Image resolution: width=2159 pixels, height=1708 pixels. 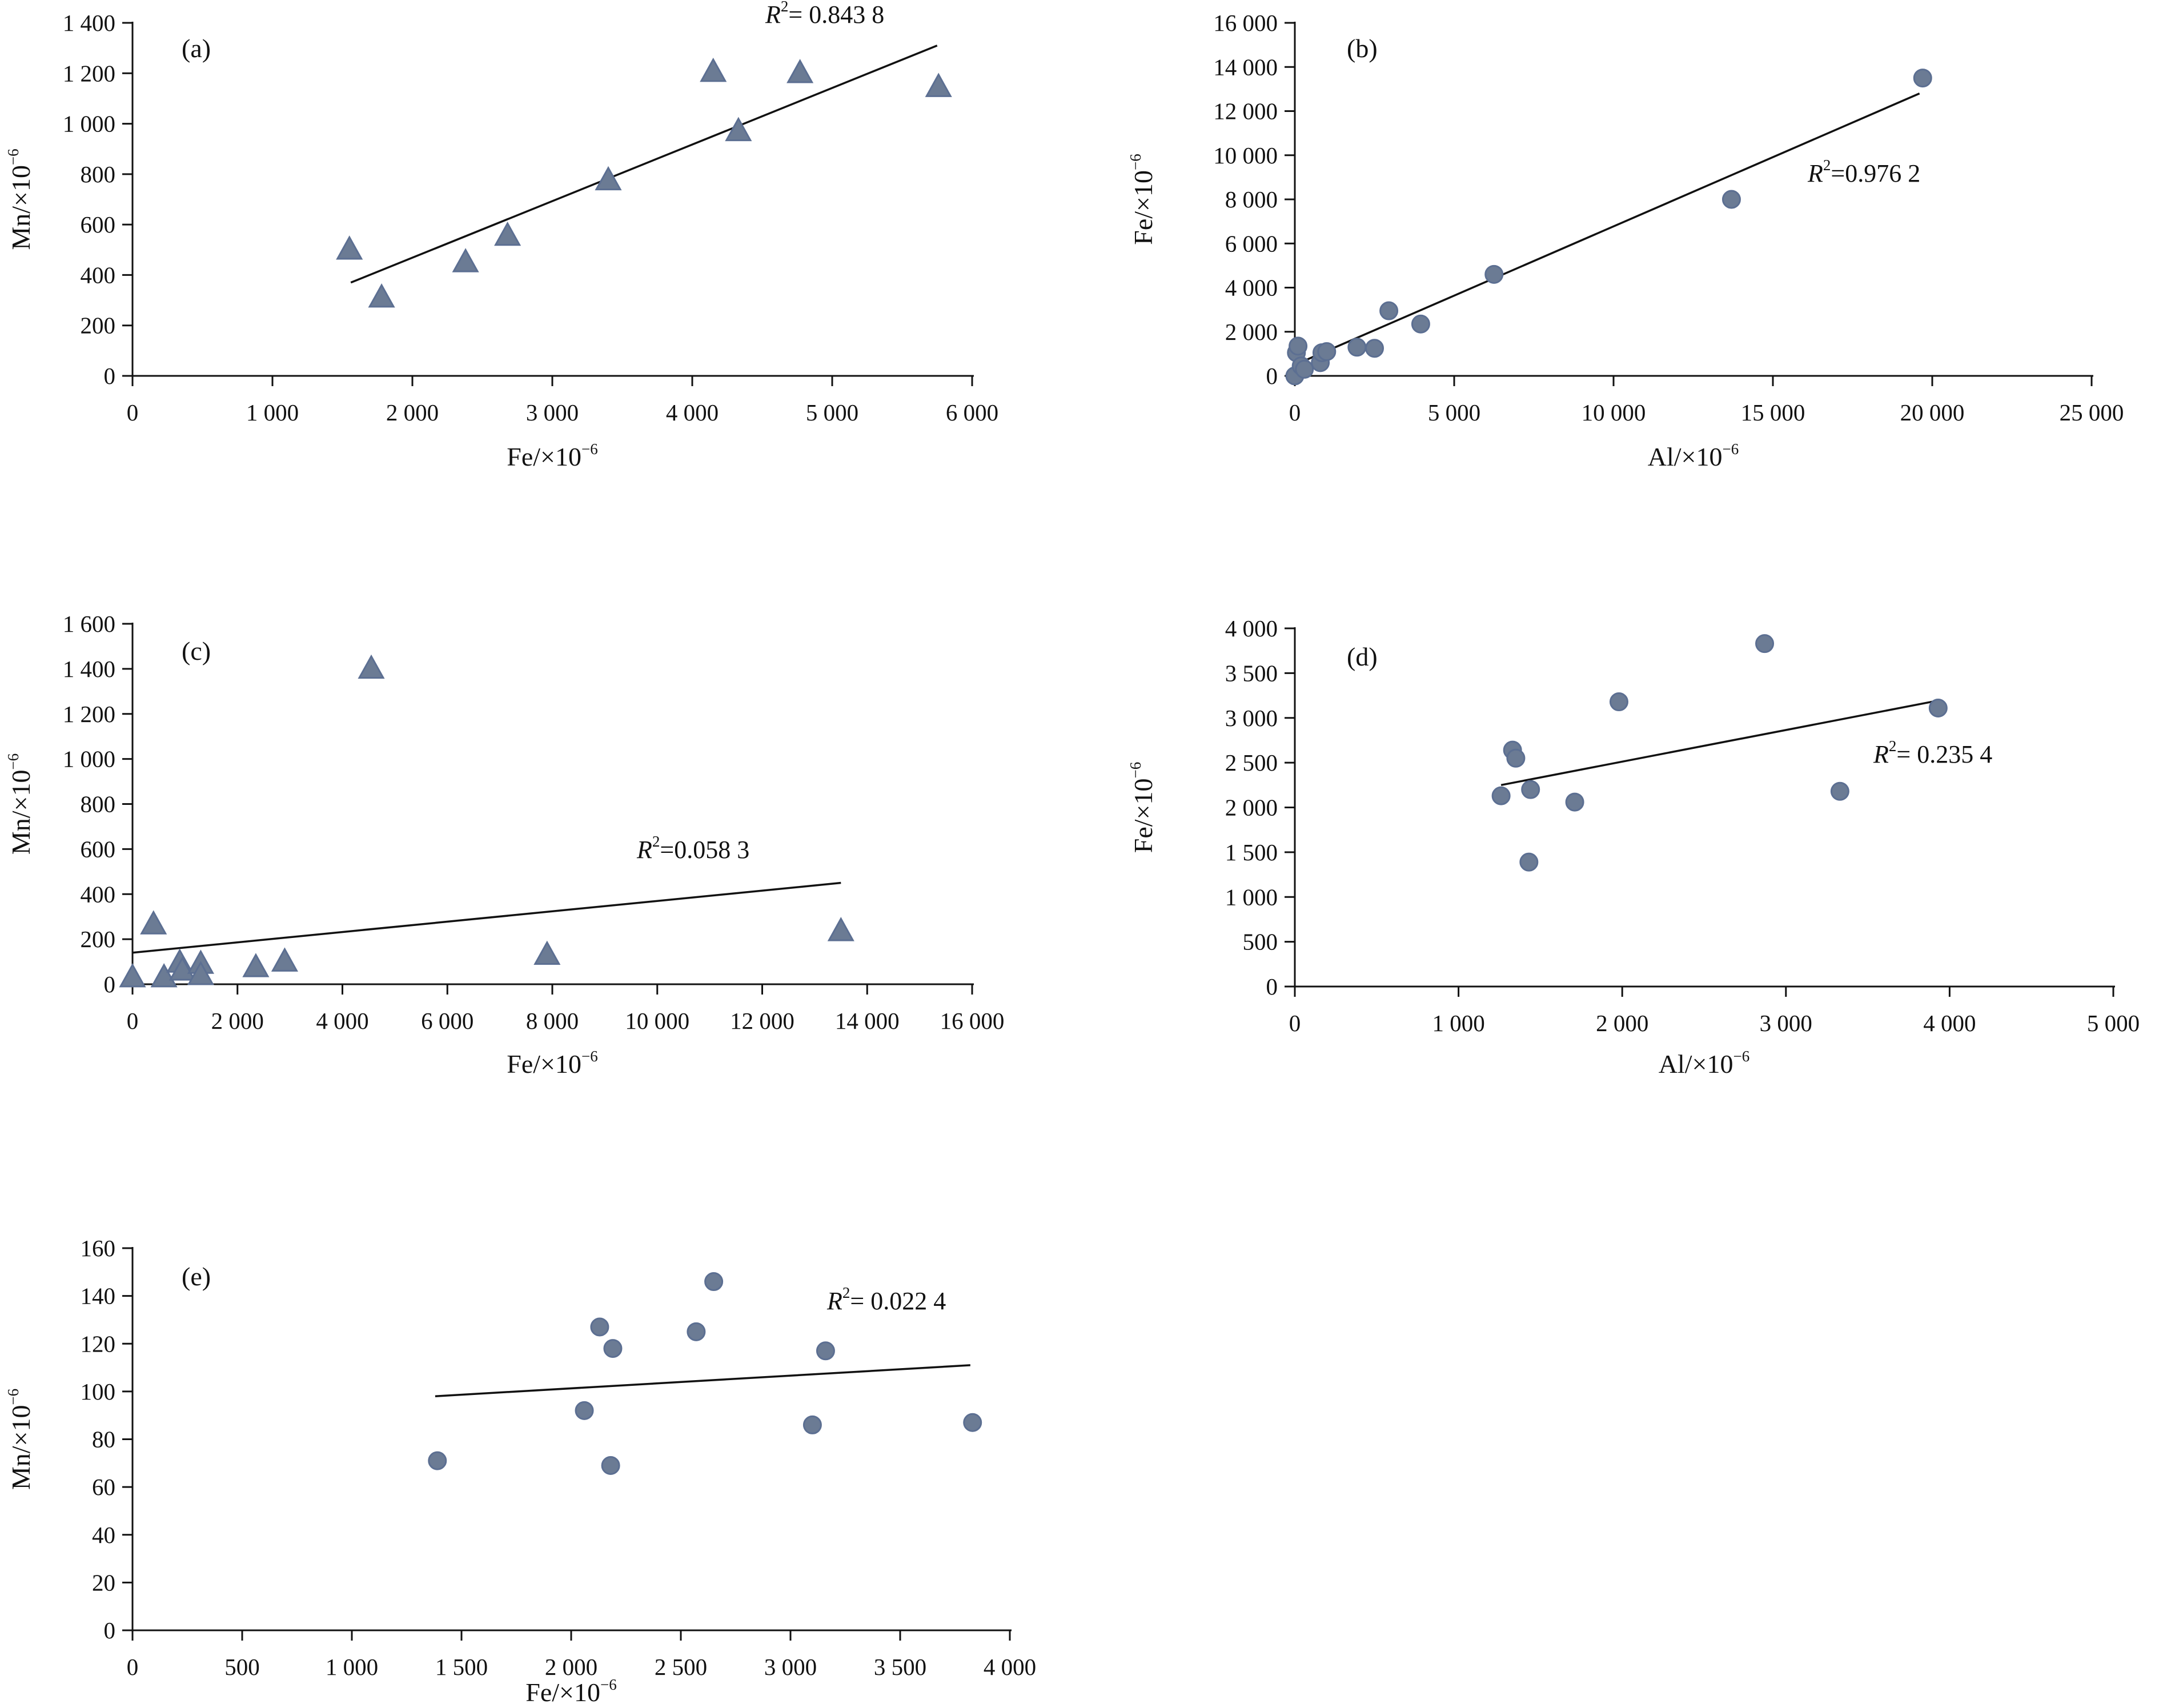 I want to click on x-tick-label: 15 000, so click(x=1773, y=413).